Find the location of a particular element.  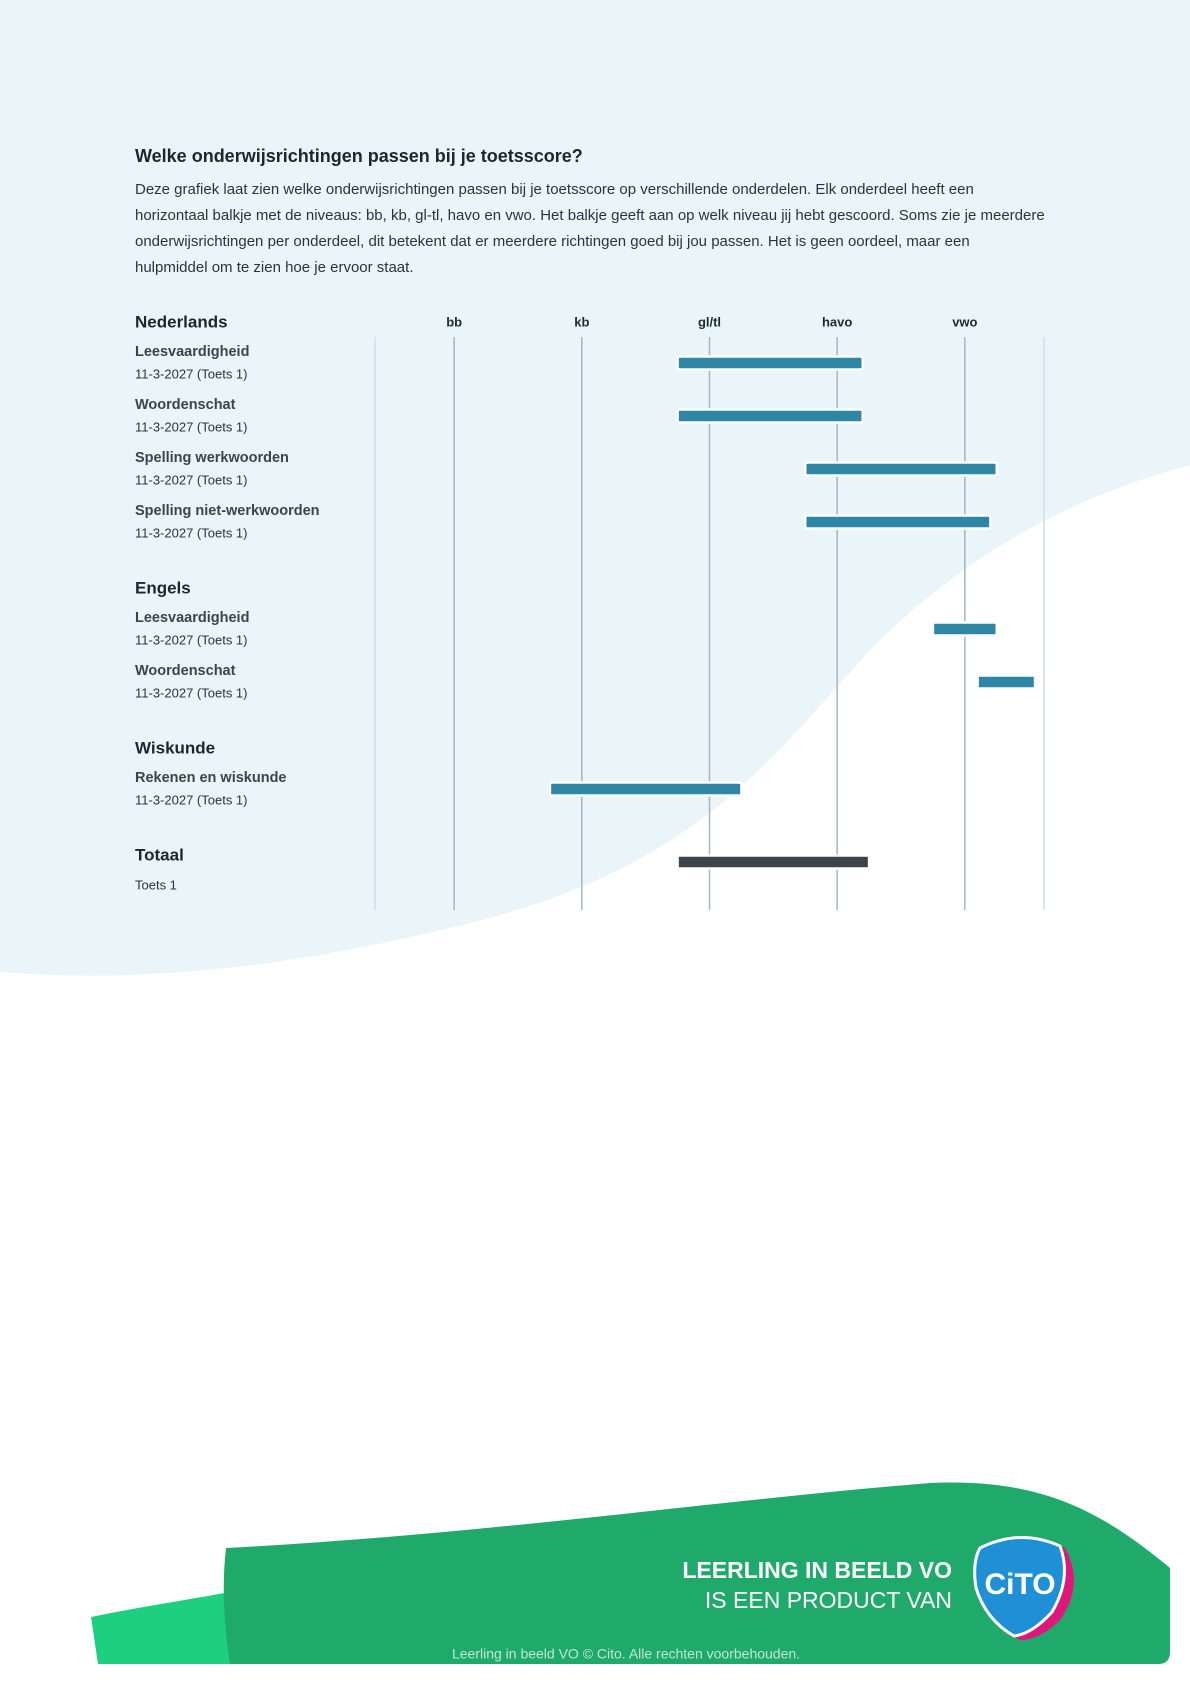

group-title: Wiskunde is located at coordinates (175, 747).